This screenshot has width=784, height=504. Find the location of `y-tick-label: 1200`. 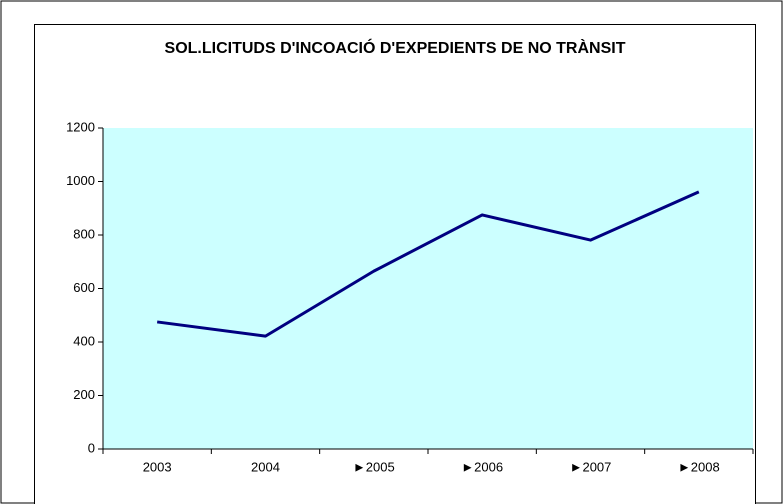

y-tick-label: 1200 is located at coordinates (80, 126).